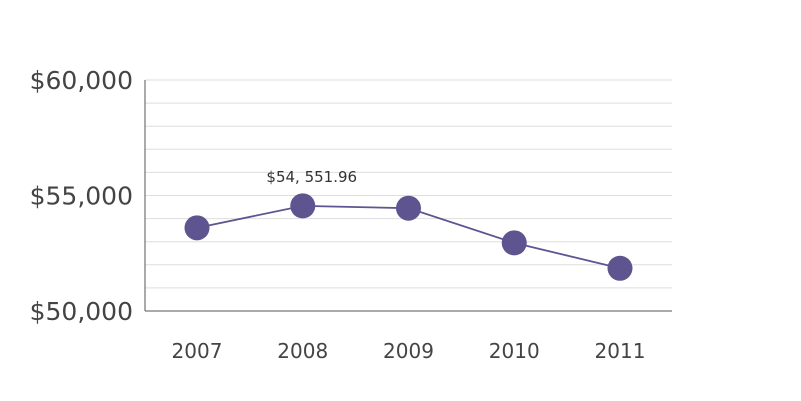 This screenshot has width=801, height=401. What do you see at coordinates (81, 80) in the screenshot?
I see `y-tick-label: $60,000` at bounding box center [81, 80].